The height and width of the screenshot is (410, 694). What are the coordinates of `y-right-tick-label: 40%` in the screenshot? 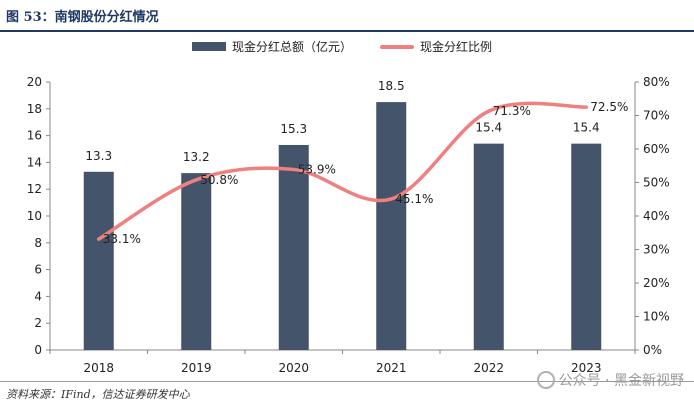 It's located at (656, 216).